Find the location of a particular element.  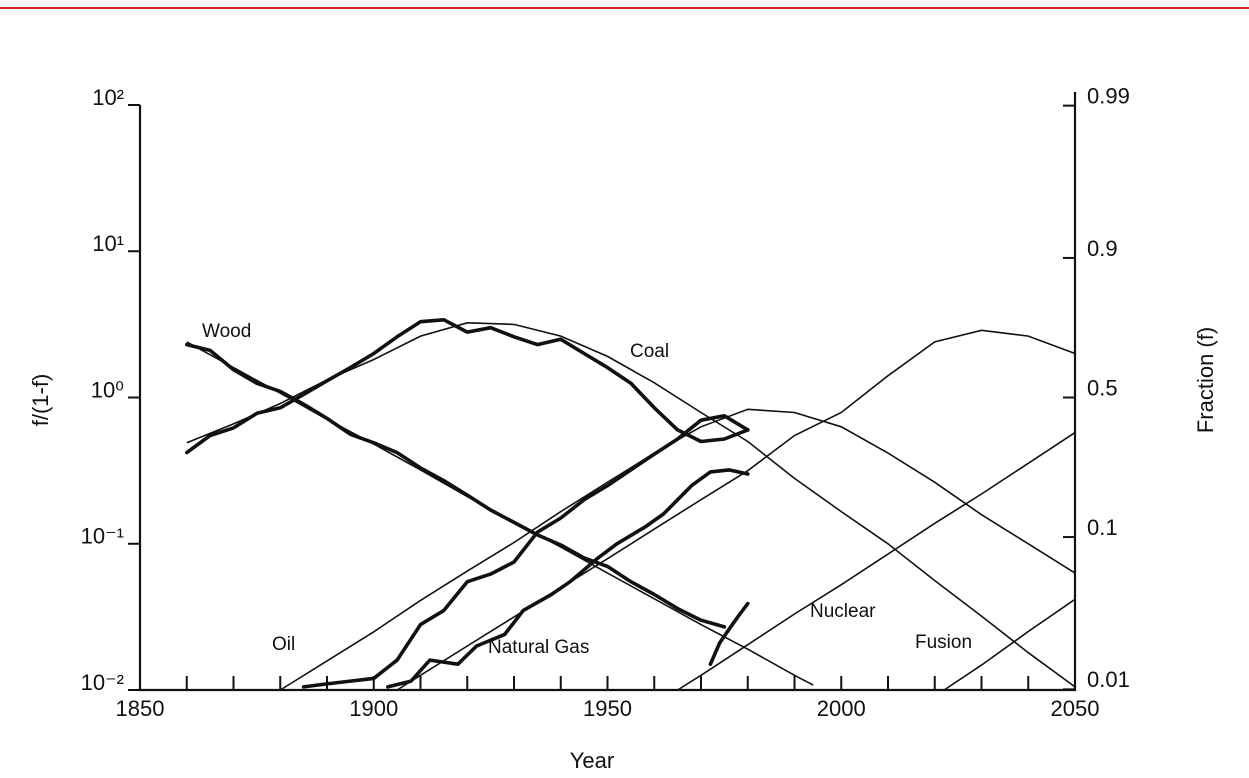

x-tick-label: 1900 is located at coordinates (373, 708).